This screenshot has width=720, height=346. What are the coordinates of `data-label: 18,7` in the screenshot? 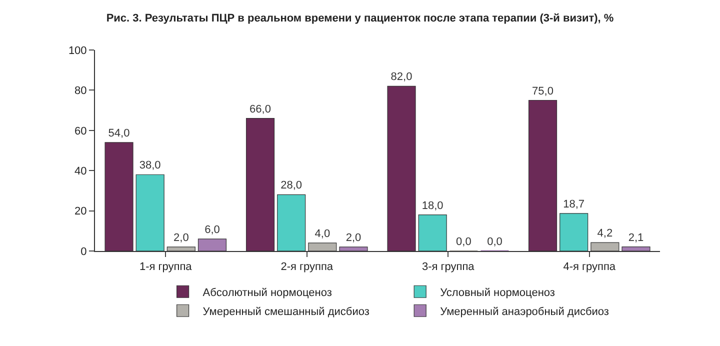 It's located at (574, 204).